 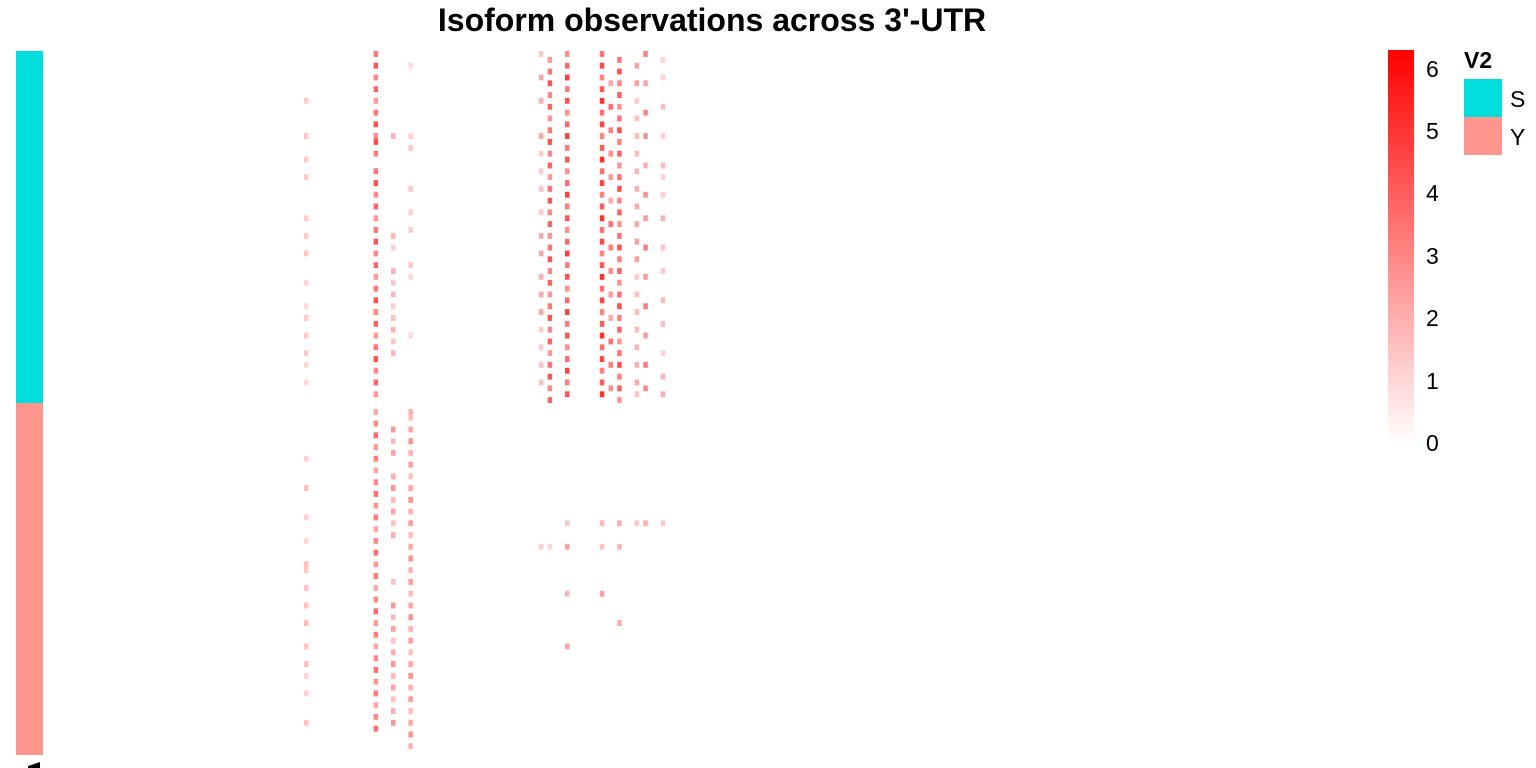 I want to click on legend-swatch-y, so click(x=1483, y=136).